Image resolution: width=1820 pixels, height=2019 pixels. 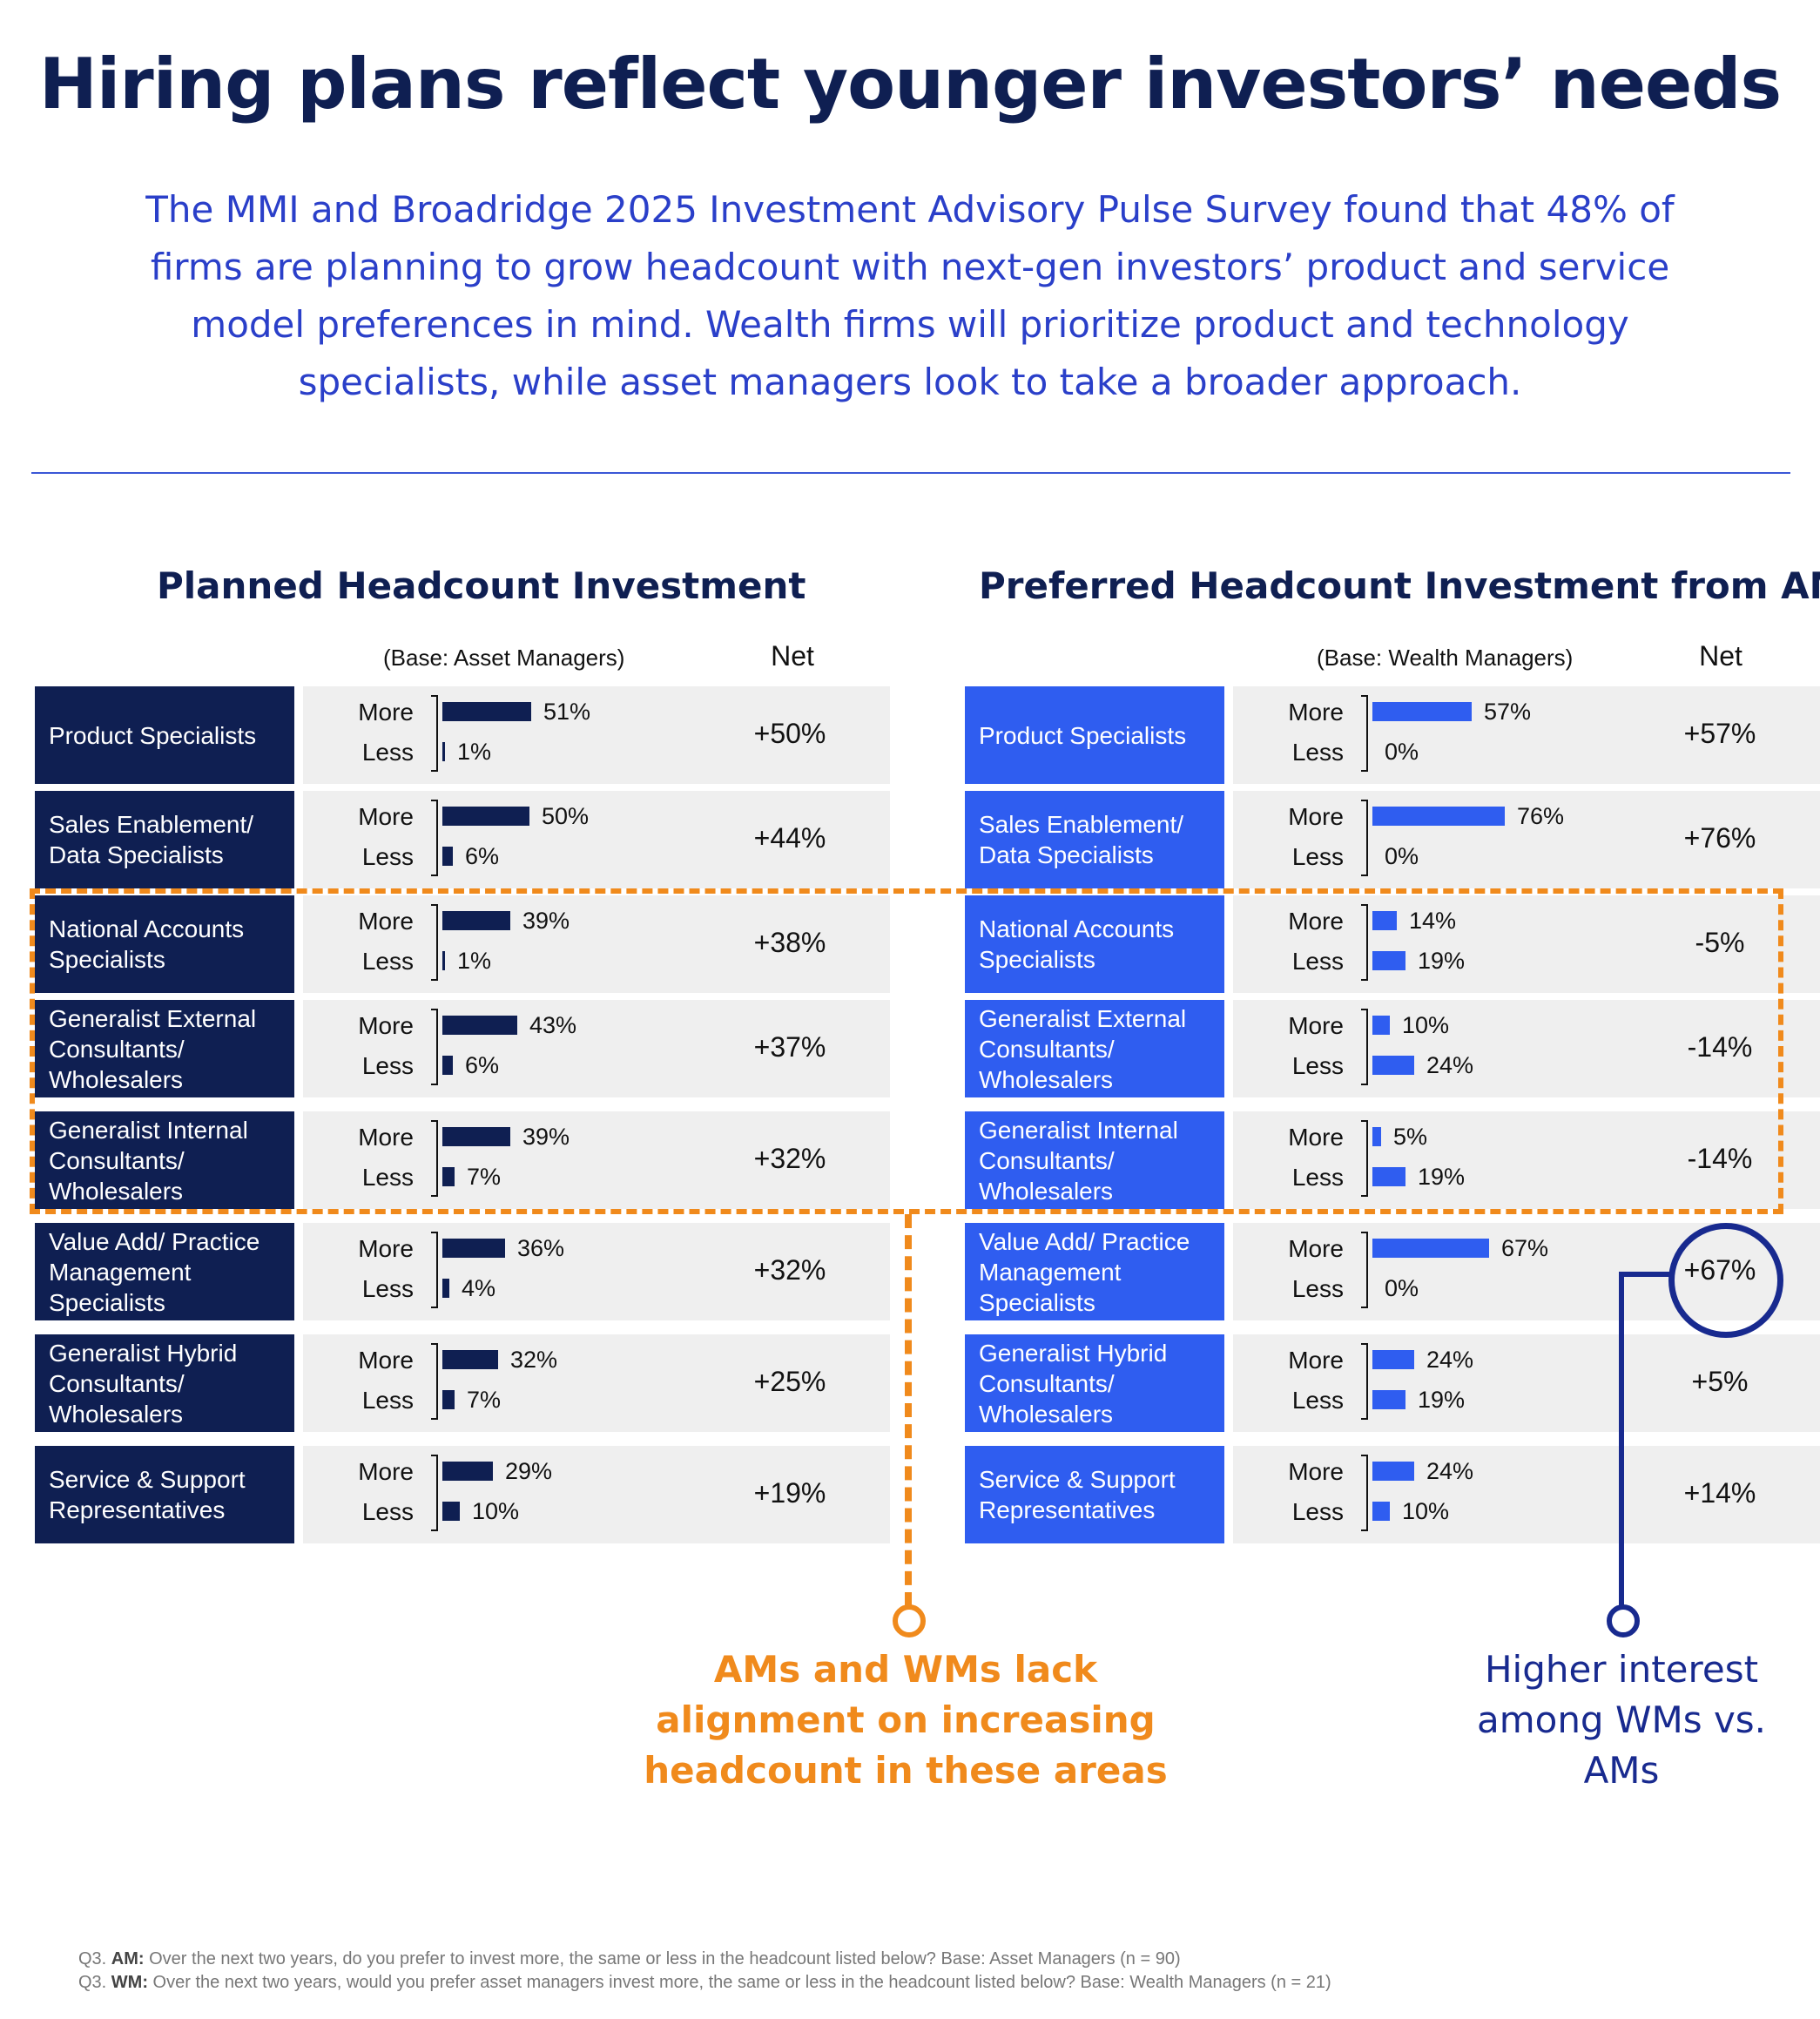 I want to click on am-category-label: Service & Support Representatives, so click(x=164, y=1494).